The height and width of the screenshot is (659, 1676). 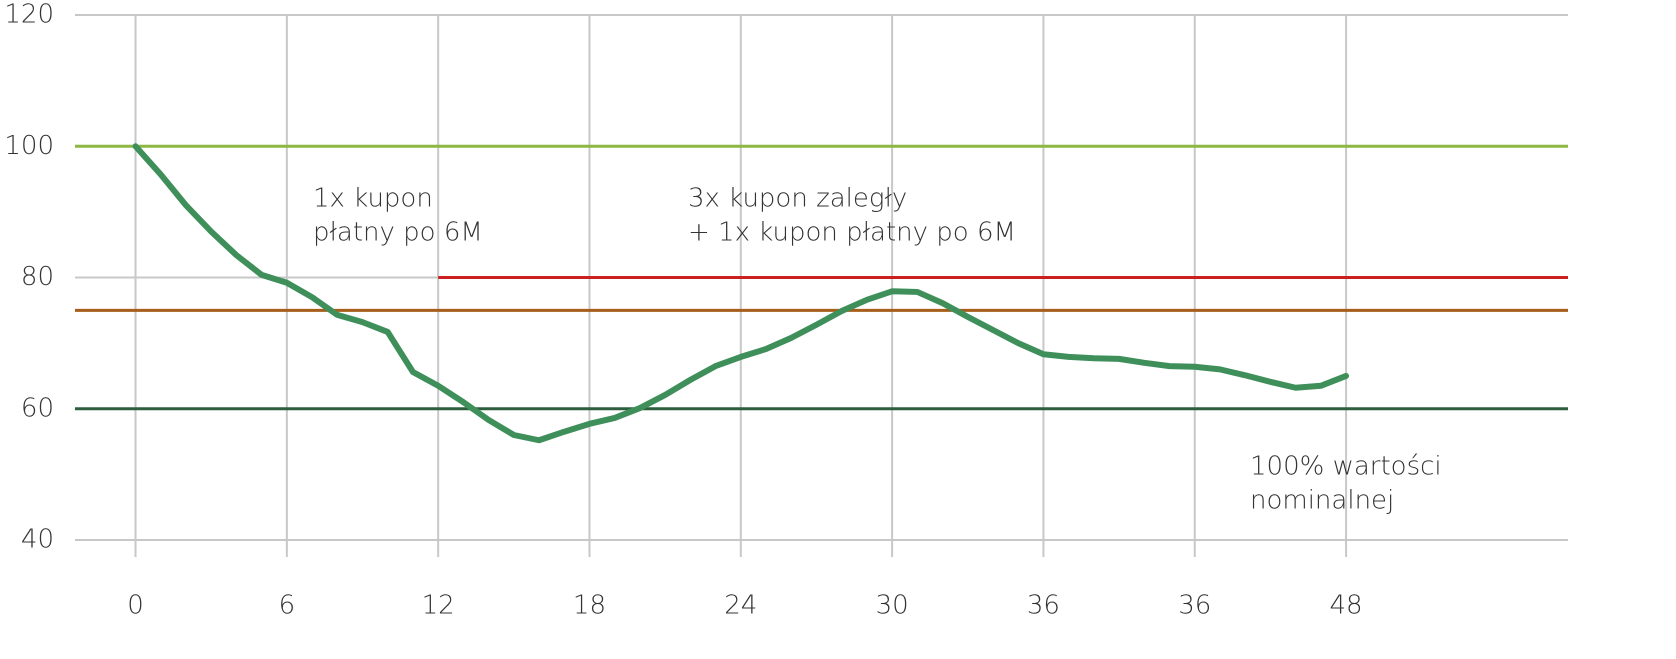 What do you see at coordinates (135, 606) in the screenshot?
I see `x-tick-label: 0` at bounding box center [135, 606].